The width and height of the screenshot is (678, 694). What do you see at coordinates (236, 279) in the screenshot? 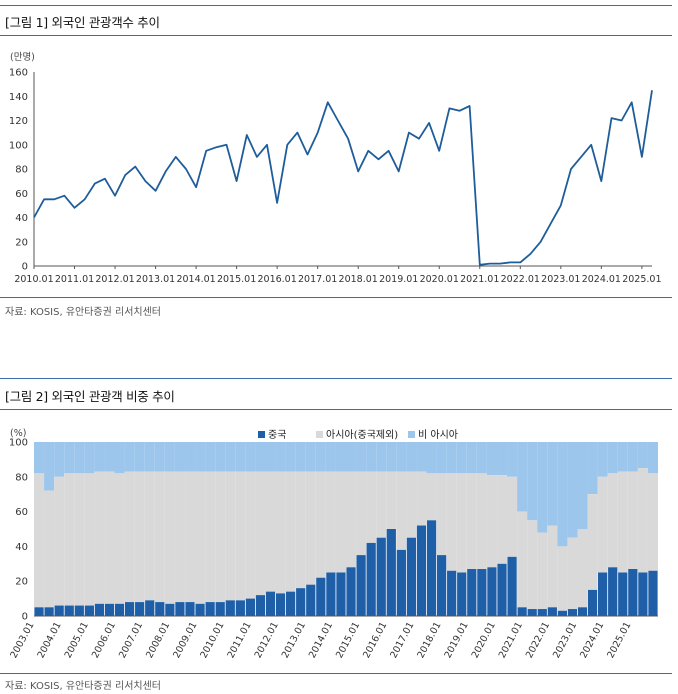
I see `x-tick-label: 2015.01` at bounding box center [236, 279].